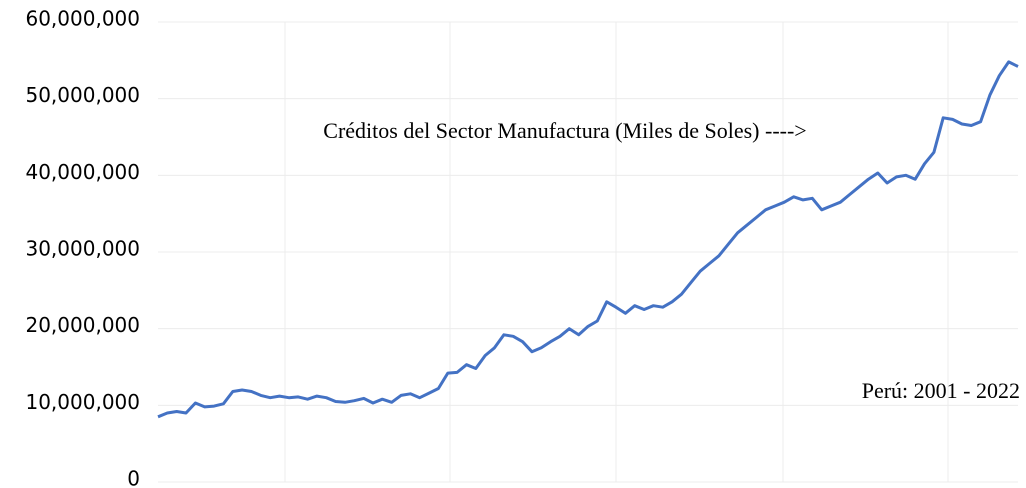 The image size is (1026, 488). Describe the element at coordinates (941, 390) in the screenshot. I see `annotation: Perú: 2001 - 2022` at that location.